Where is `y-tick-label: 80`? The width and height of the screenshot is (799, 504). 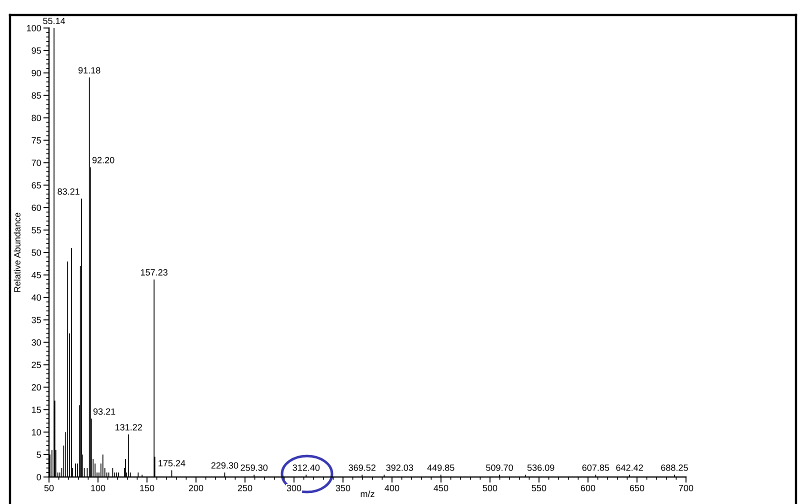 y-tick-label: 80 is located at coordinates (37, 118).